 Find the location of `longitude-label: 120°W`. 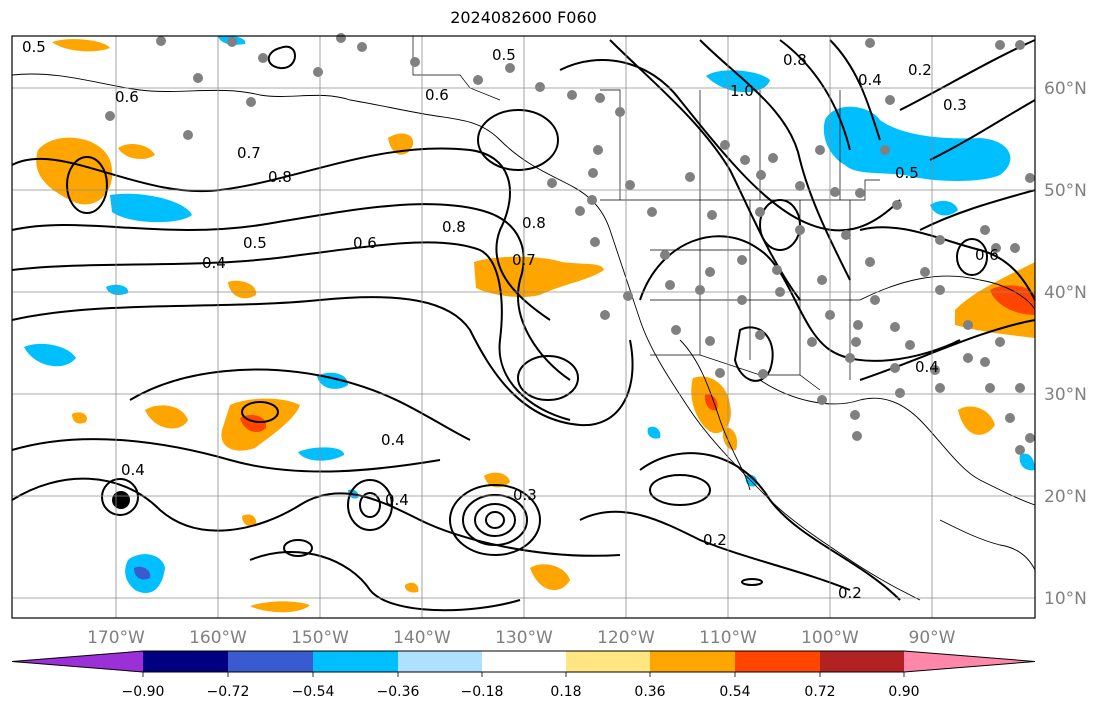

longitude-label: 120°W is located at coordinates (626, 638).